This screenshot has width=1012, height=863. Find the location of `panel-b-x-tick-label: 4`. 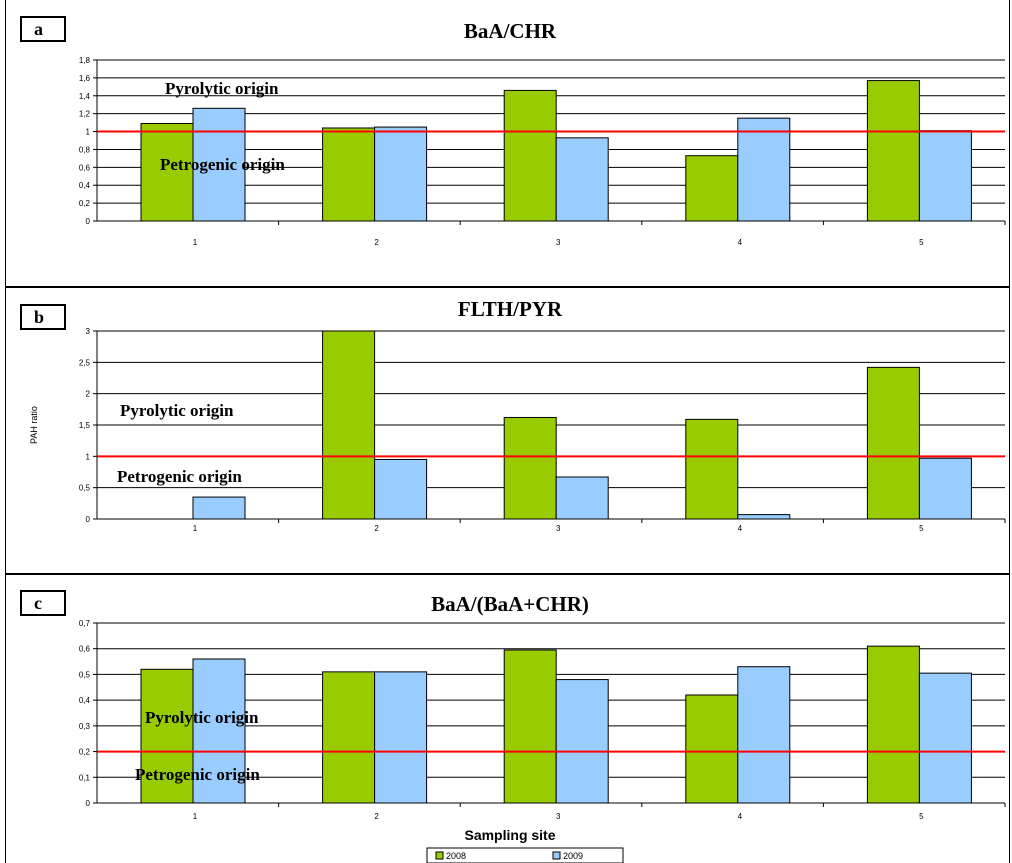

panel-b-x-tick-label: 4 is located at coordinates (740, 528).